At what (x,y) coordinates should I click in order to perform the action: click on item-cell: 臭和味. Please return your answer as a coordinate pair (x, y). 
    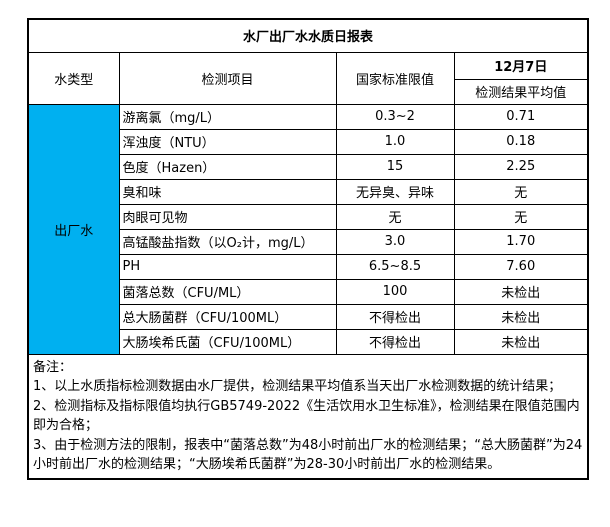
    Looking at the image, I should click on (227, 191).